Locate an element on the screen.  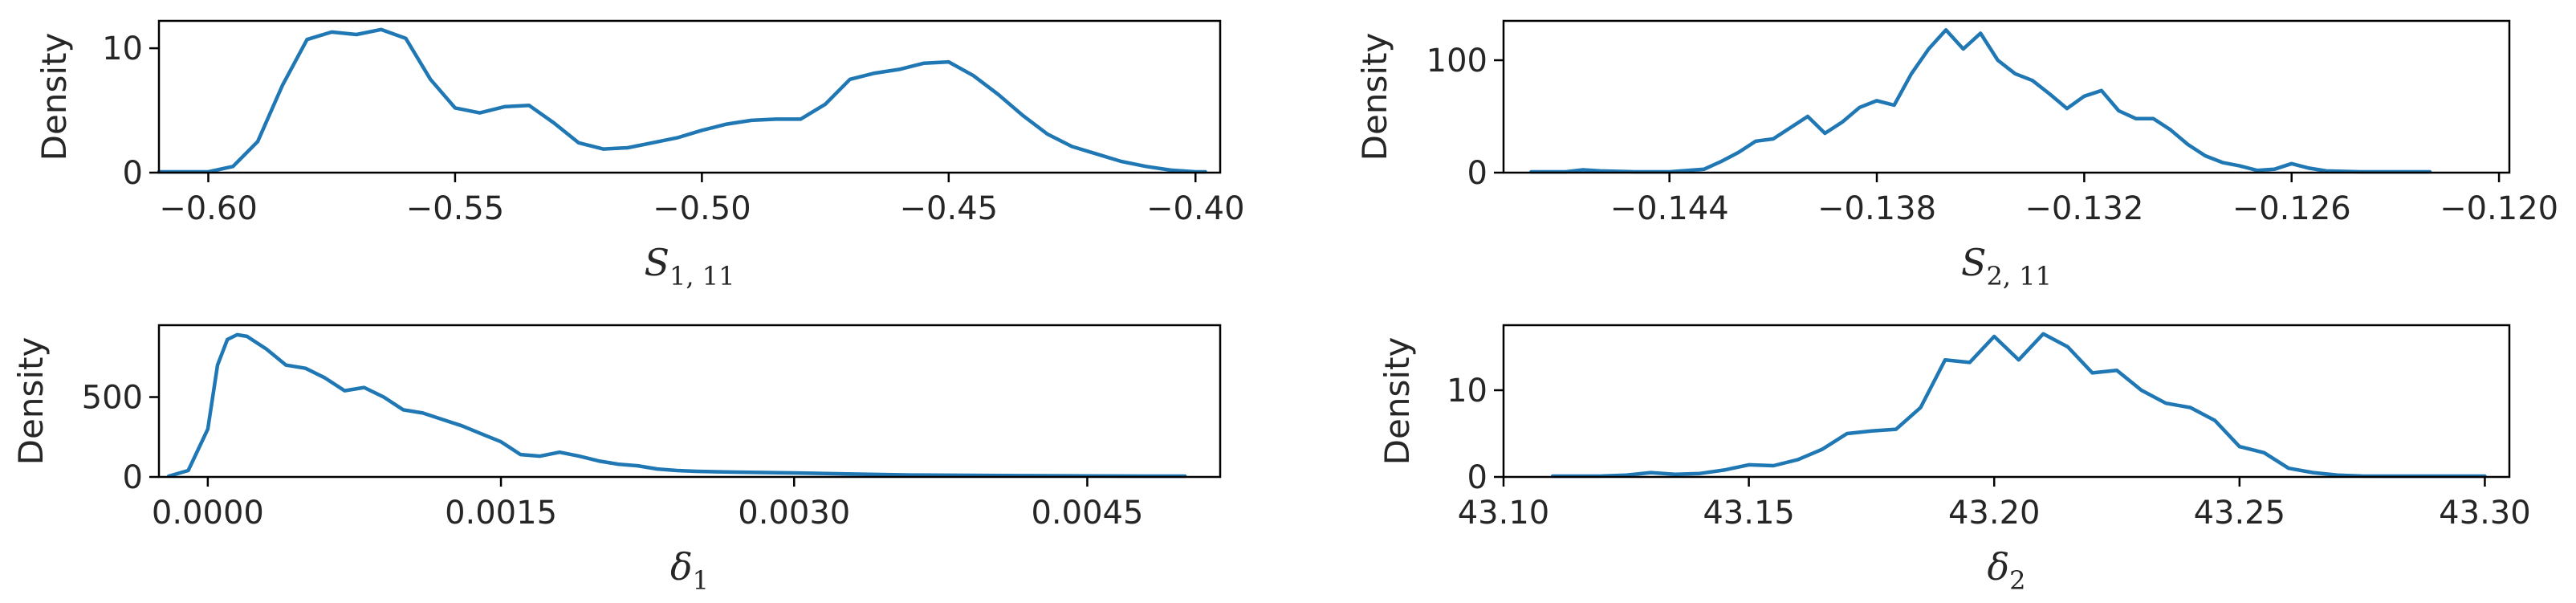
x-tick-label: −0.55 is located at coordinates (455, 208).